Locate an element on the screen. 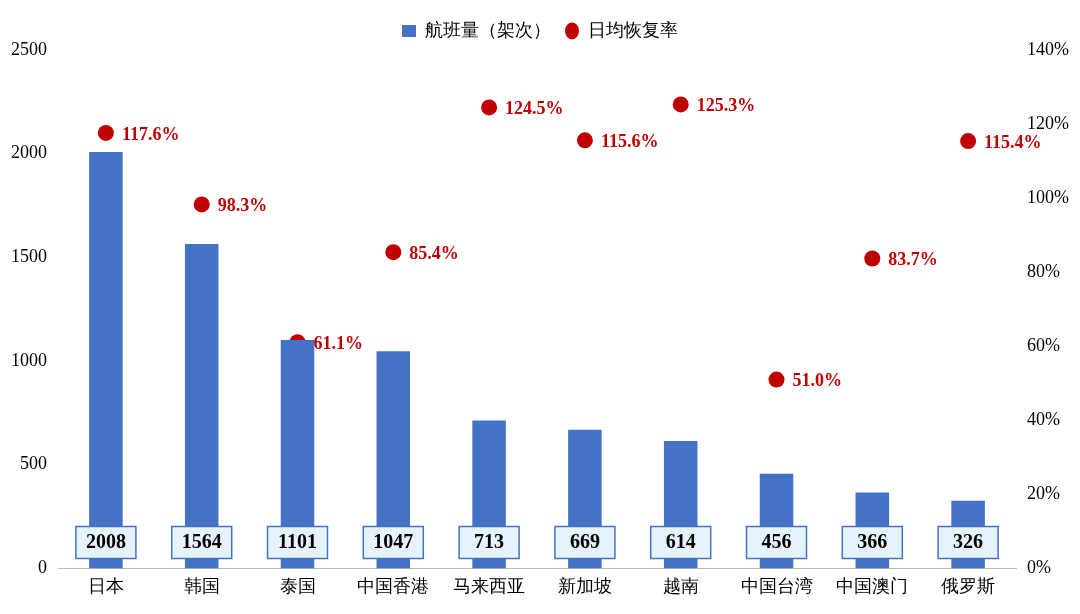 The image size is (1080, 614). x-tick-label: 中国香港 is located at coordinates (393, 585).